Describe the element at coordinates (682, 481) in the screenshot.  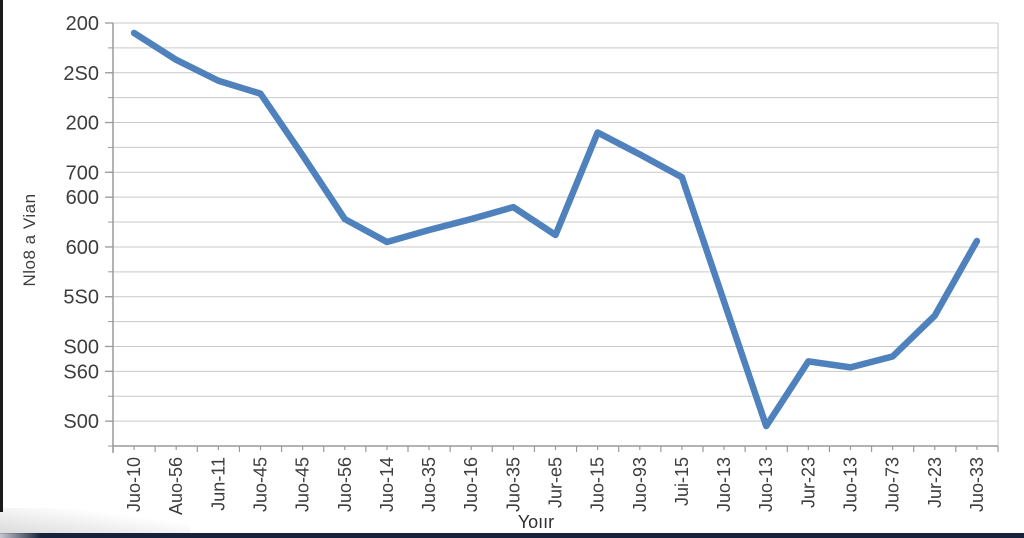
I see `x-tick-label: Jui-15` at that location.